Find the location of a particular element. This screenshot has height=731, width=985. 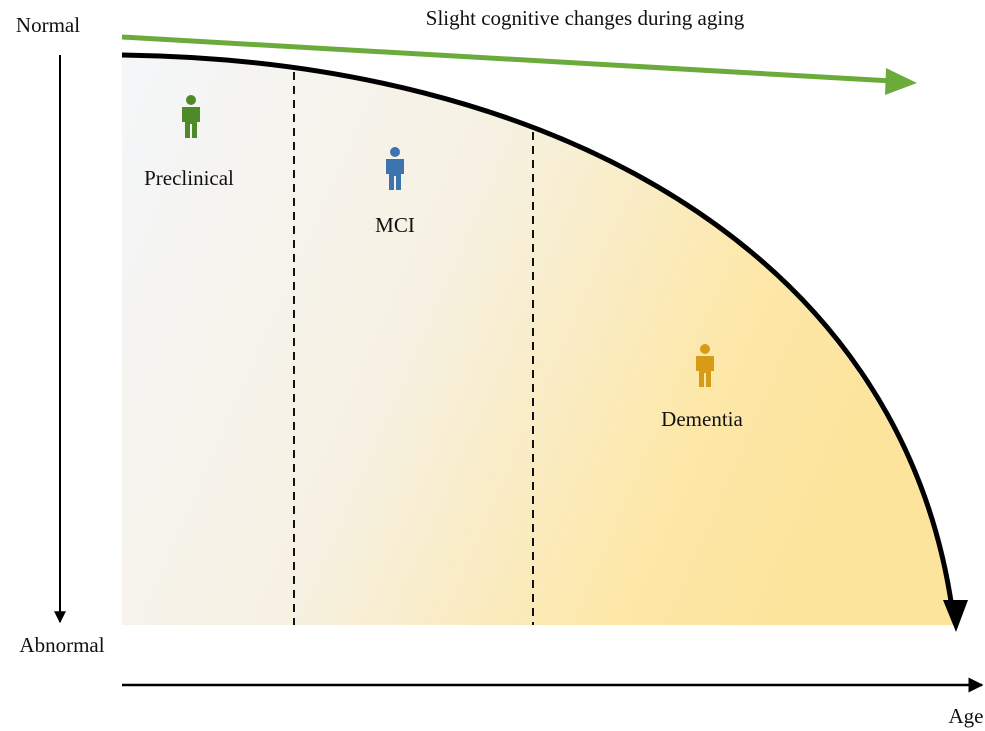

stage-label: Preclinical is located at coordinates (189, 178).